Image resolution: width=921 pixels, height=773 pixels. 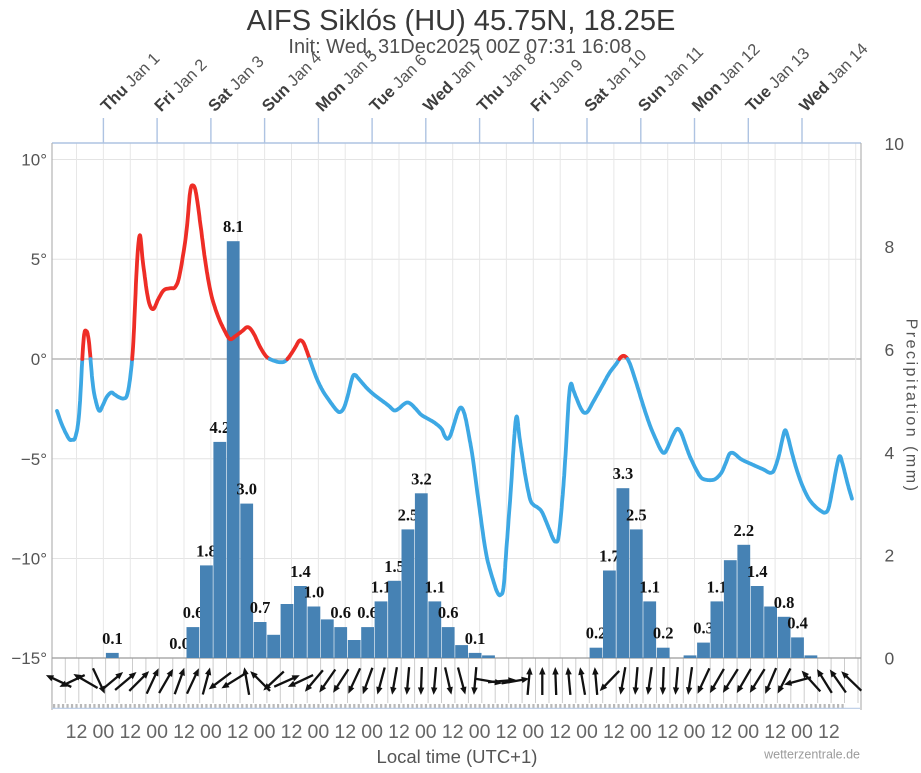 I want to click on svg-text: Local time (UTC+1), so click(x=457, y=756).